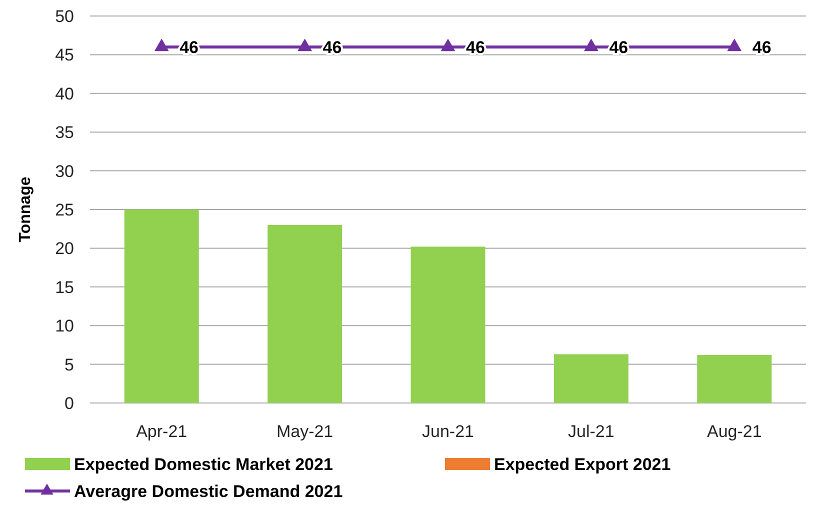 This screenshot has height=506, width=814. What do you see at coordinates (582, 464) in the screenshot?
I see `legend-label: Expected Export 2021` at bounding box center [582, 464].